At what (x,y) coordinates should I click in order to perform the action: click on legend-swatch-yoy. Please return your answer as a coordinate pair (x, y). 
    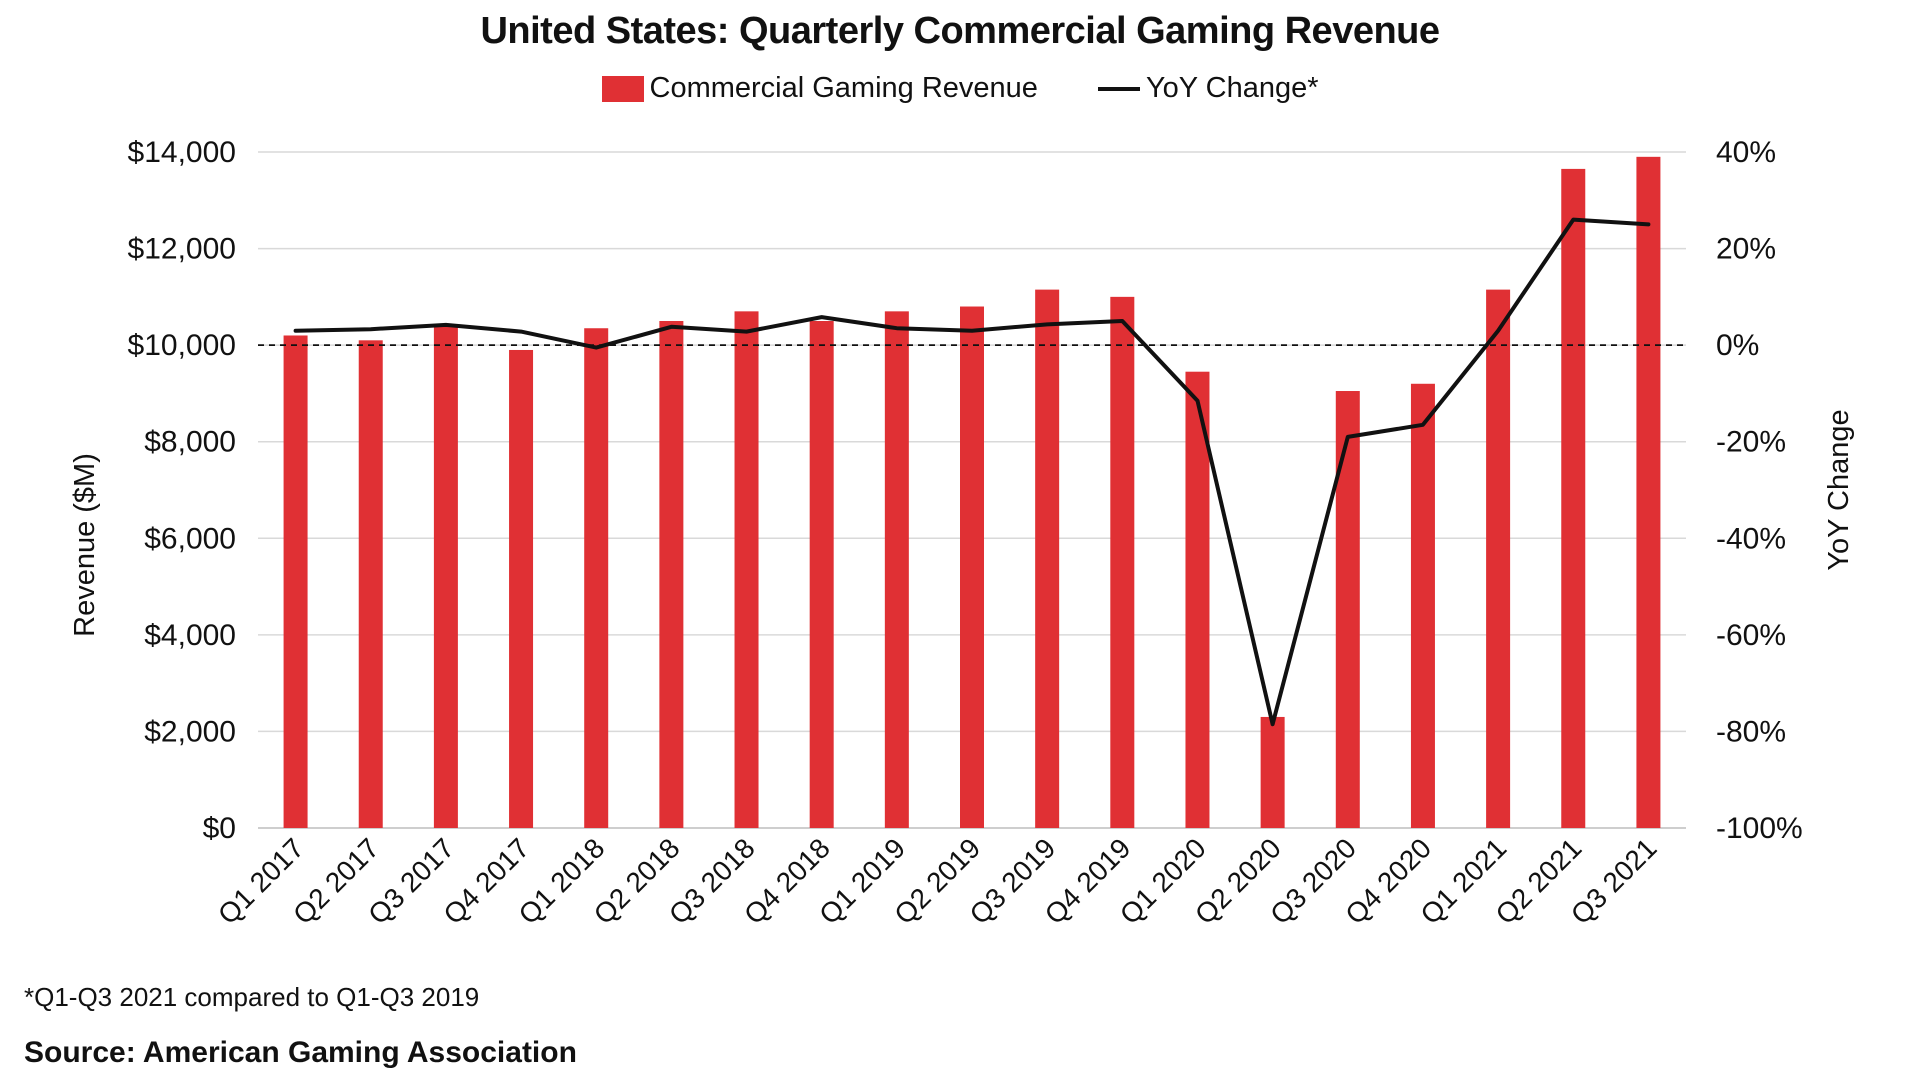
    Looking at the image, I should click on (1118, 88).